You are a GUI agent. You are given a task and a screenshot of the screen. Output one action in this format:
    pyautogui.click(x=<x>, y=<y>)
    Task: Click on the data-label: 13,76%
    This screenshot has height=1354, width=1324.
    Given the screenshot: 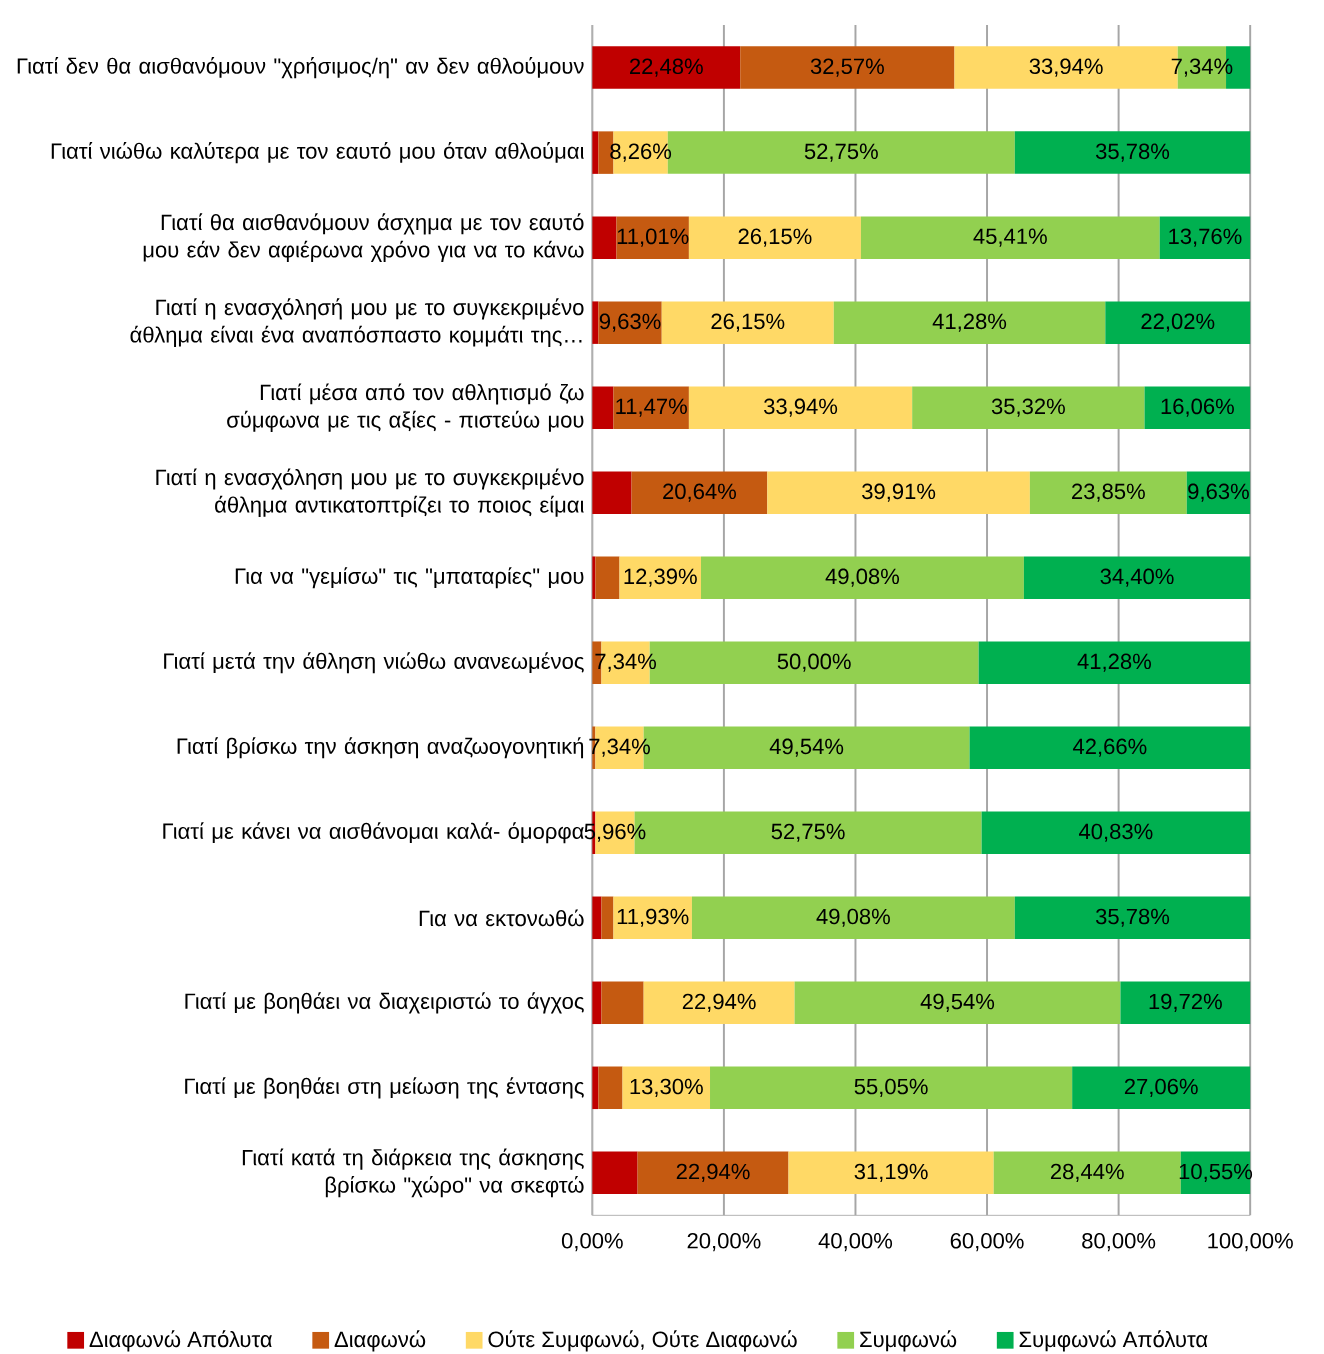 What is the action you would take?
    pyautogui.click(x=1205, y=237)
    